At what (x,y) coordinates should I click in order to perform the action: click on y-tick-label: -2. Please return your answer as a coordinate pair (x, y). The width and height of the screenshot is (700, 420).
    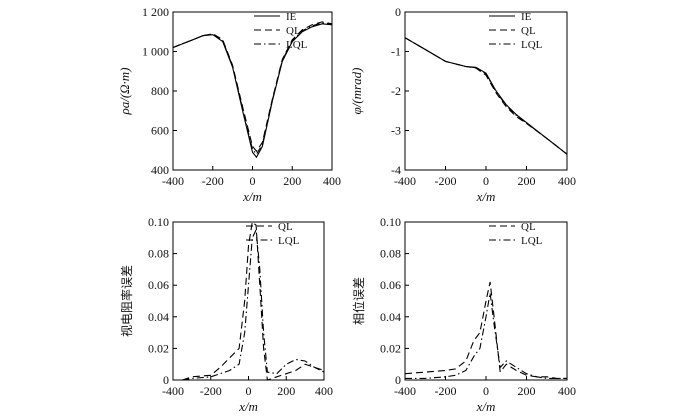
    Looking at the image, I should click on (396, 91).